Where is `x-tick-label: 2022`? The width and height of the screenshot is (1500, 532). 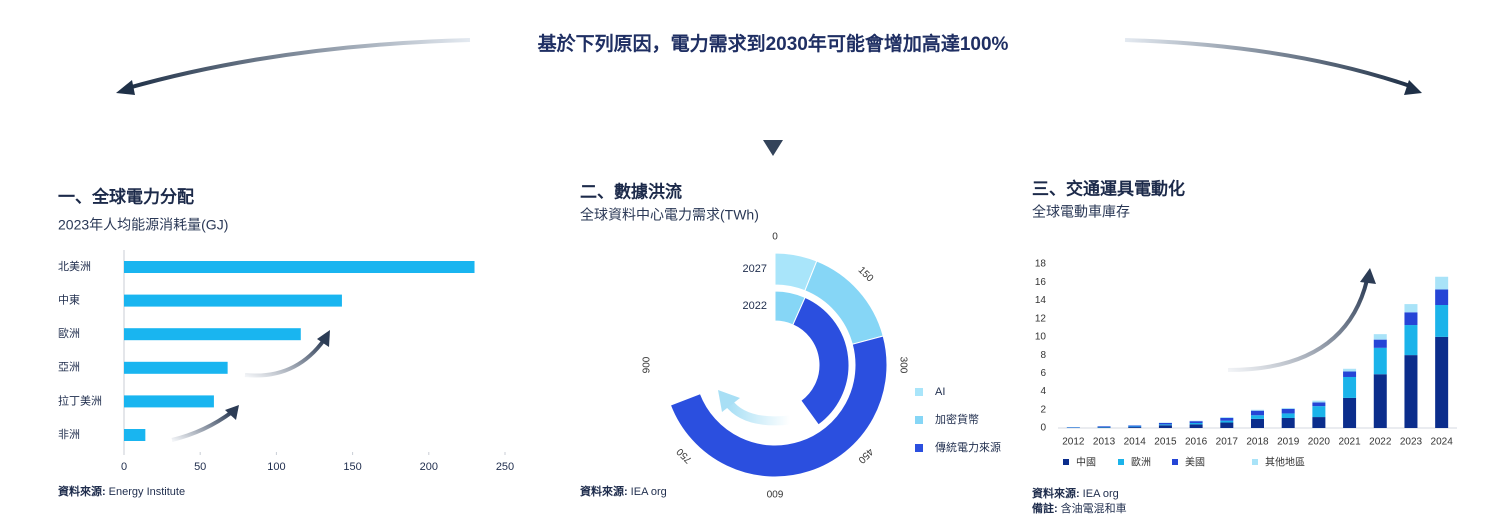 x-tick-label: 2022 is located at coordinates (1380, 442).